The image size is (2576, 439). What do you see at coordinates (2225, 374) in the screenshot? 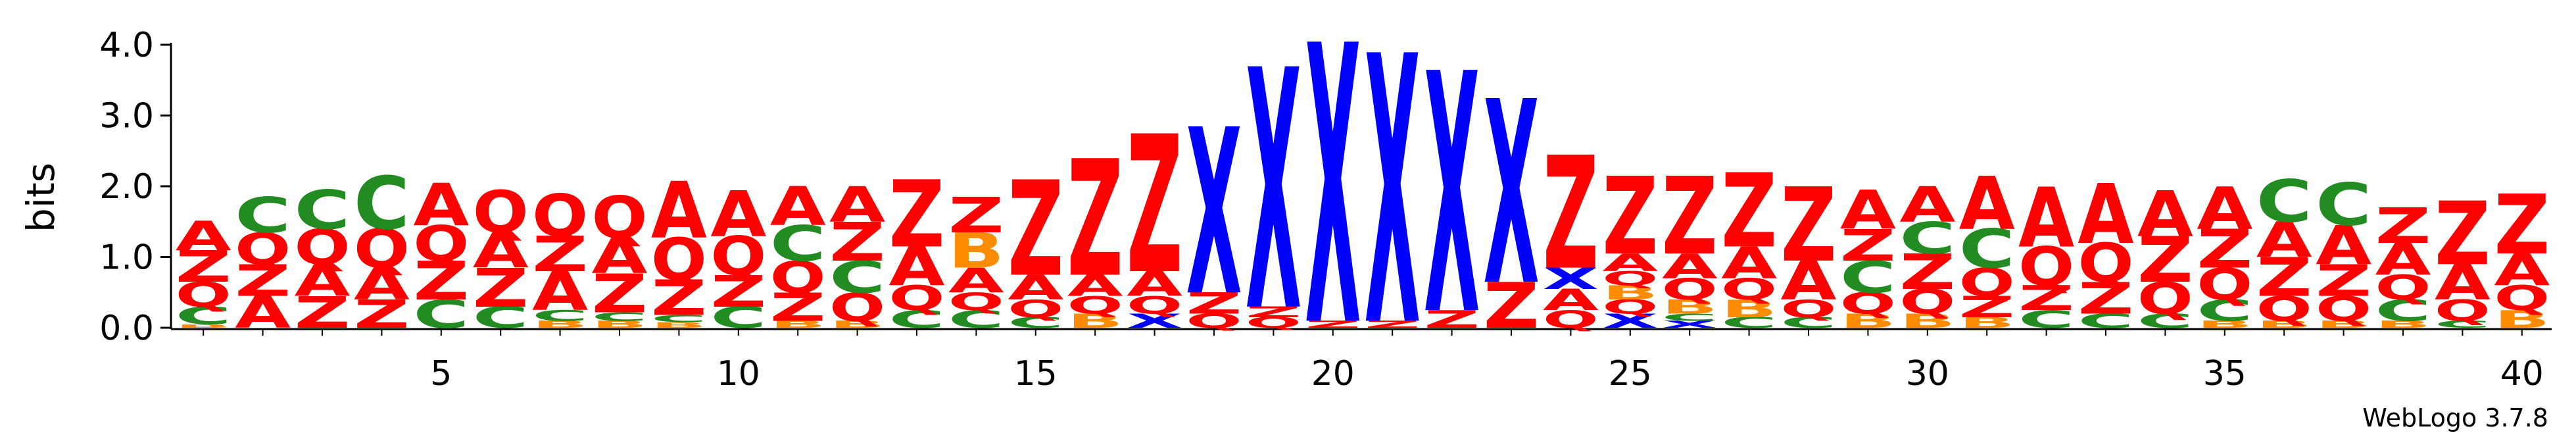
I see `x-tick-label: 35` at bounding box center [2225, 374].